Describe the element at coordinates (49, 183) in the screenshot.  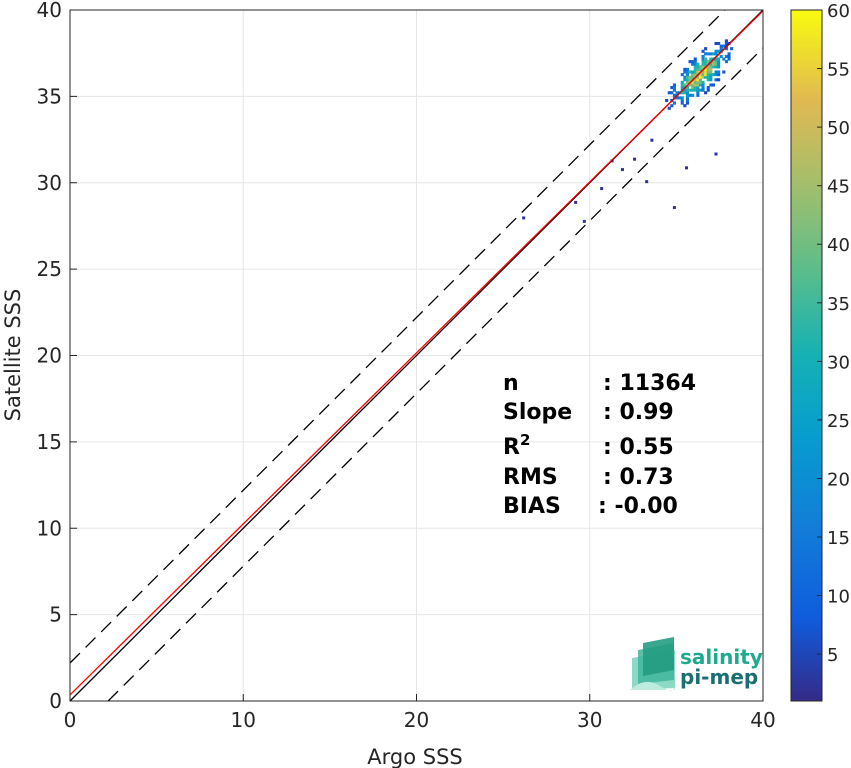
I see `y-tick-label: 30` at that location.